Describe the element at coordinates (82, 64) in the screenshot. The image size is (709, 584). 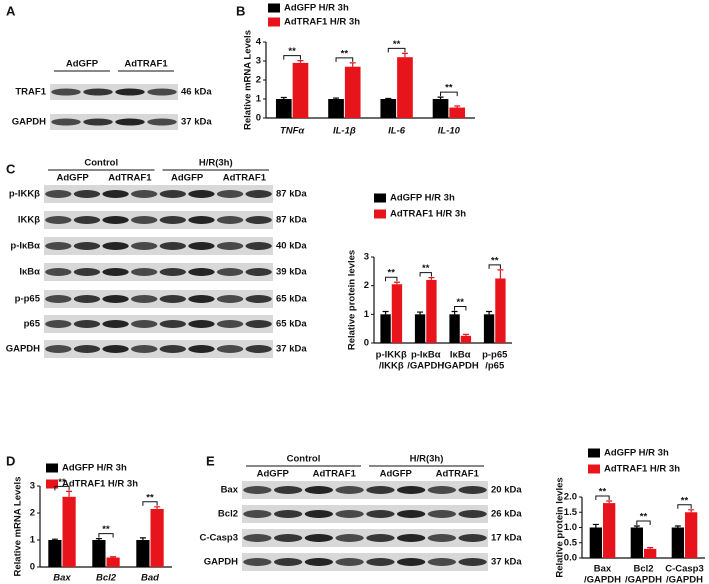
I see `group-label: AdGFP` at that location.